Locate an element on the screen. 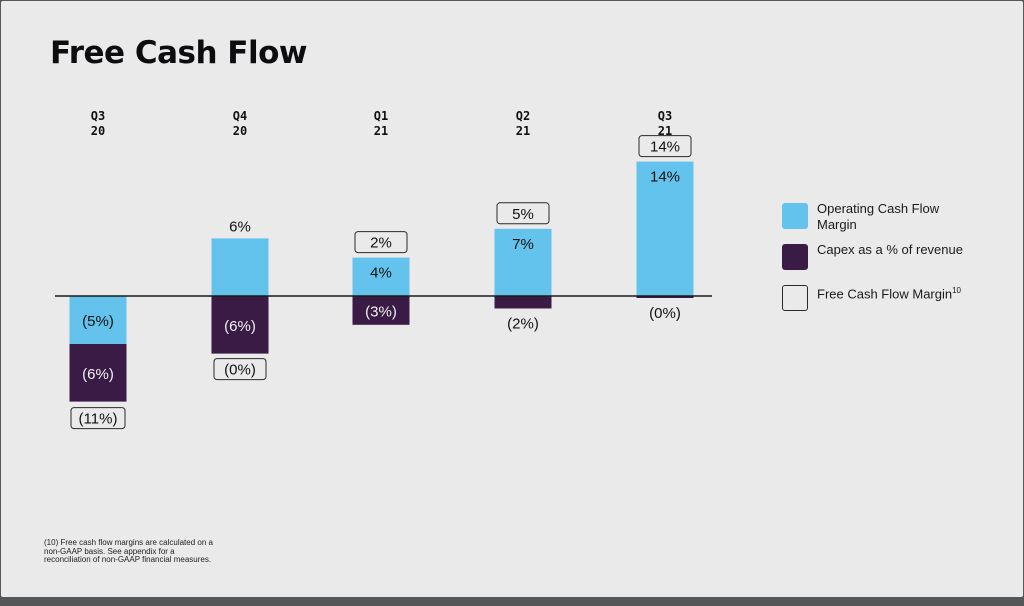  label-operating-cash-flow: 4% is located at coordinates (381, 273).